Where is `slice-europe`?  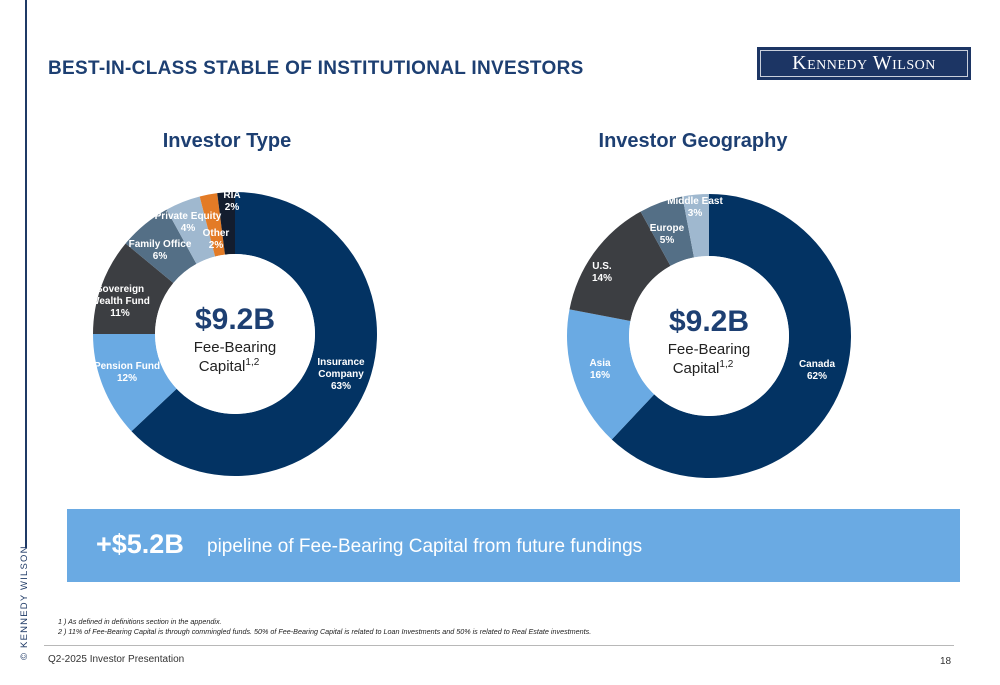 slice-europe is located at coordinates (667, 231).